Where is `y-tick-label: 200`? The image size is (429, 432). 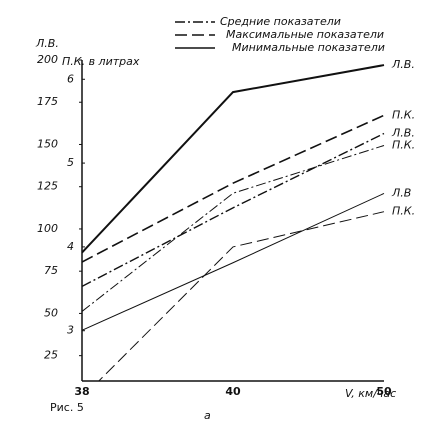 y-tick-label: 200 is located at coordinates (47, 59).